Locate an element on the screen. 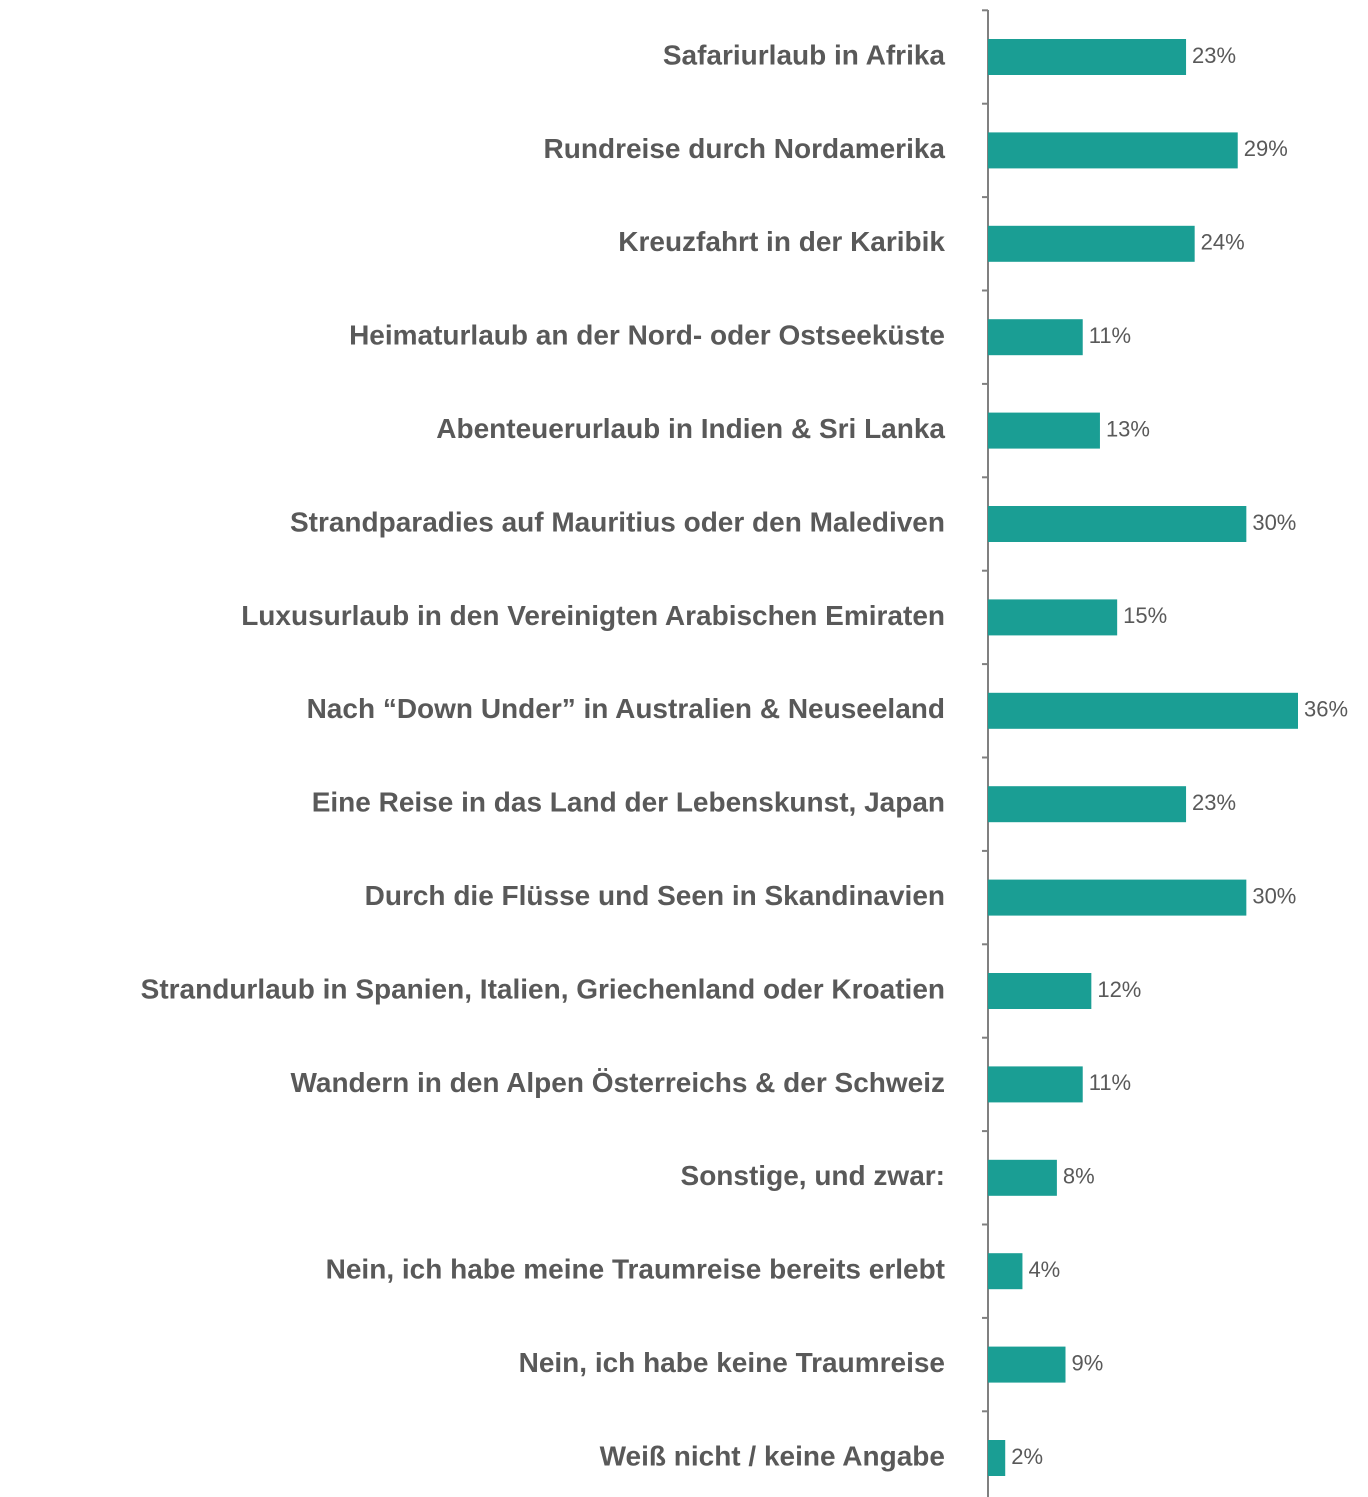 Image resolution: width=1368 pixels, height=1497 pixels. category-label: Abenteuerurlaub in Indien & Sri Lanka is located at coordinates (690, 428).